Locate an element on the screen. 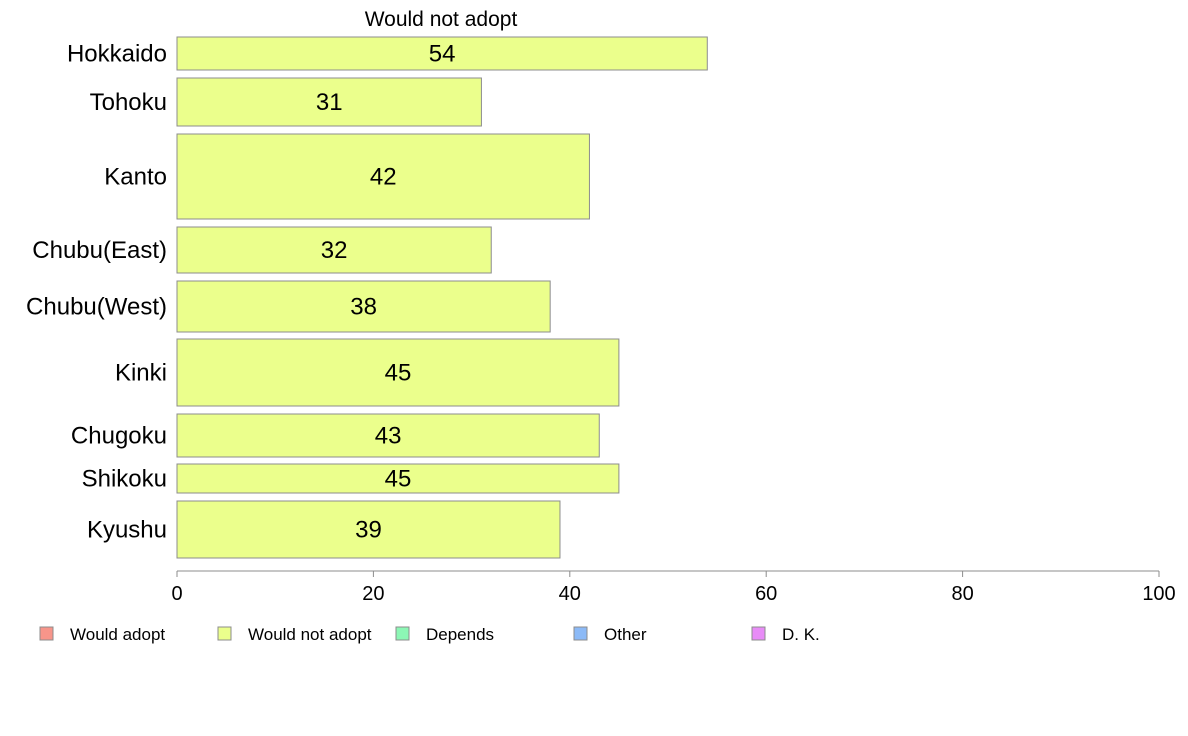 This screenshot has height=736, width=1188. bar-value-label: 38 is located at coordinates (363, 307).